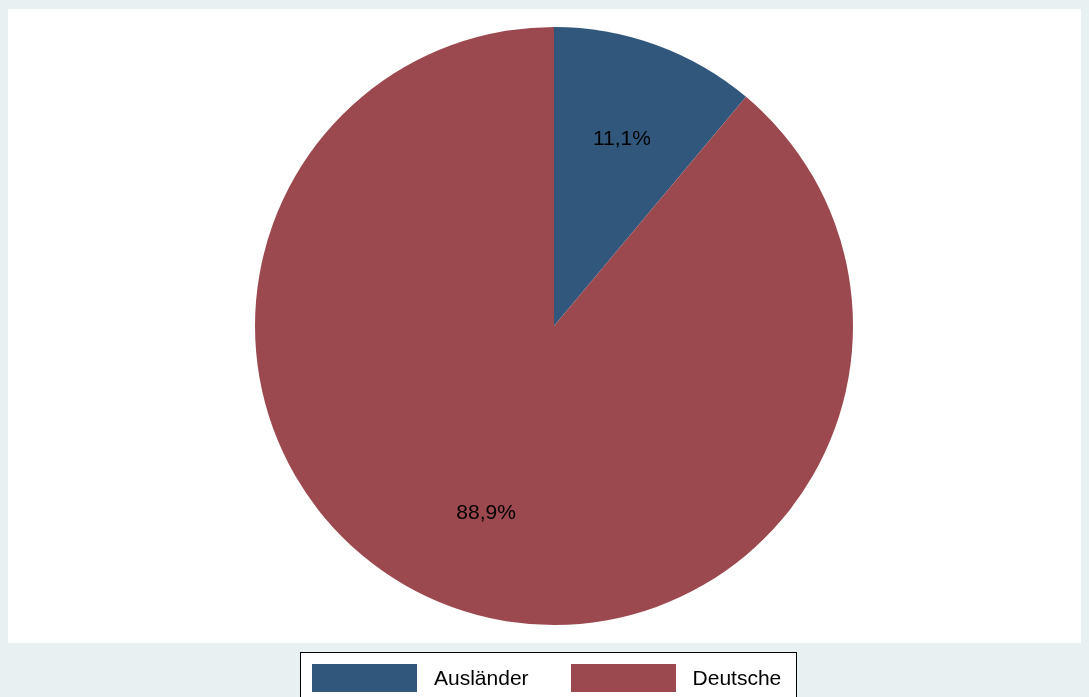 This screenshot has width=1089, height=697. I want to click on legend-label: Deutsche, so click(737, 678).